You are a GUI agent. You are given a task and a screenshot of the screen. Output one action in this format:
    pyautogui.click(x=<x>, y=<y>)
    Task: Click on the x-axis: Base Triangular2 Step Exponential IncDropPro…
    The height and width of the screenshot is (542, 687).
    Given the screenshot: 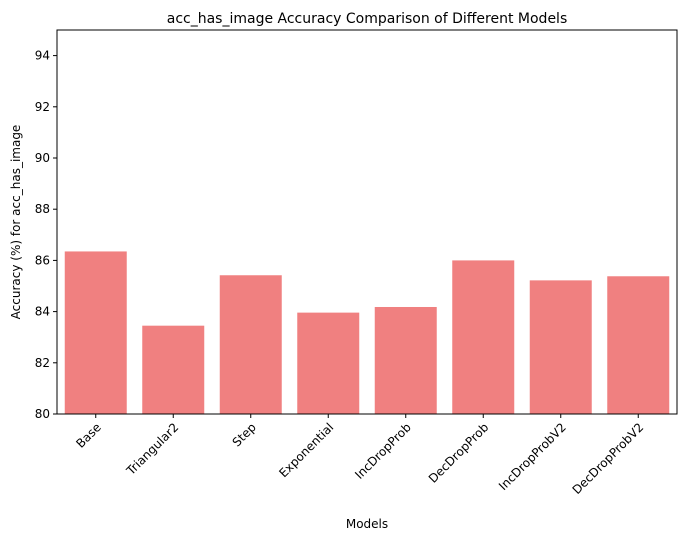 What is the action you would take?
    pyautogui.click(x=359, y=455)
    